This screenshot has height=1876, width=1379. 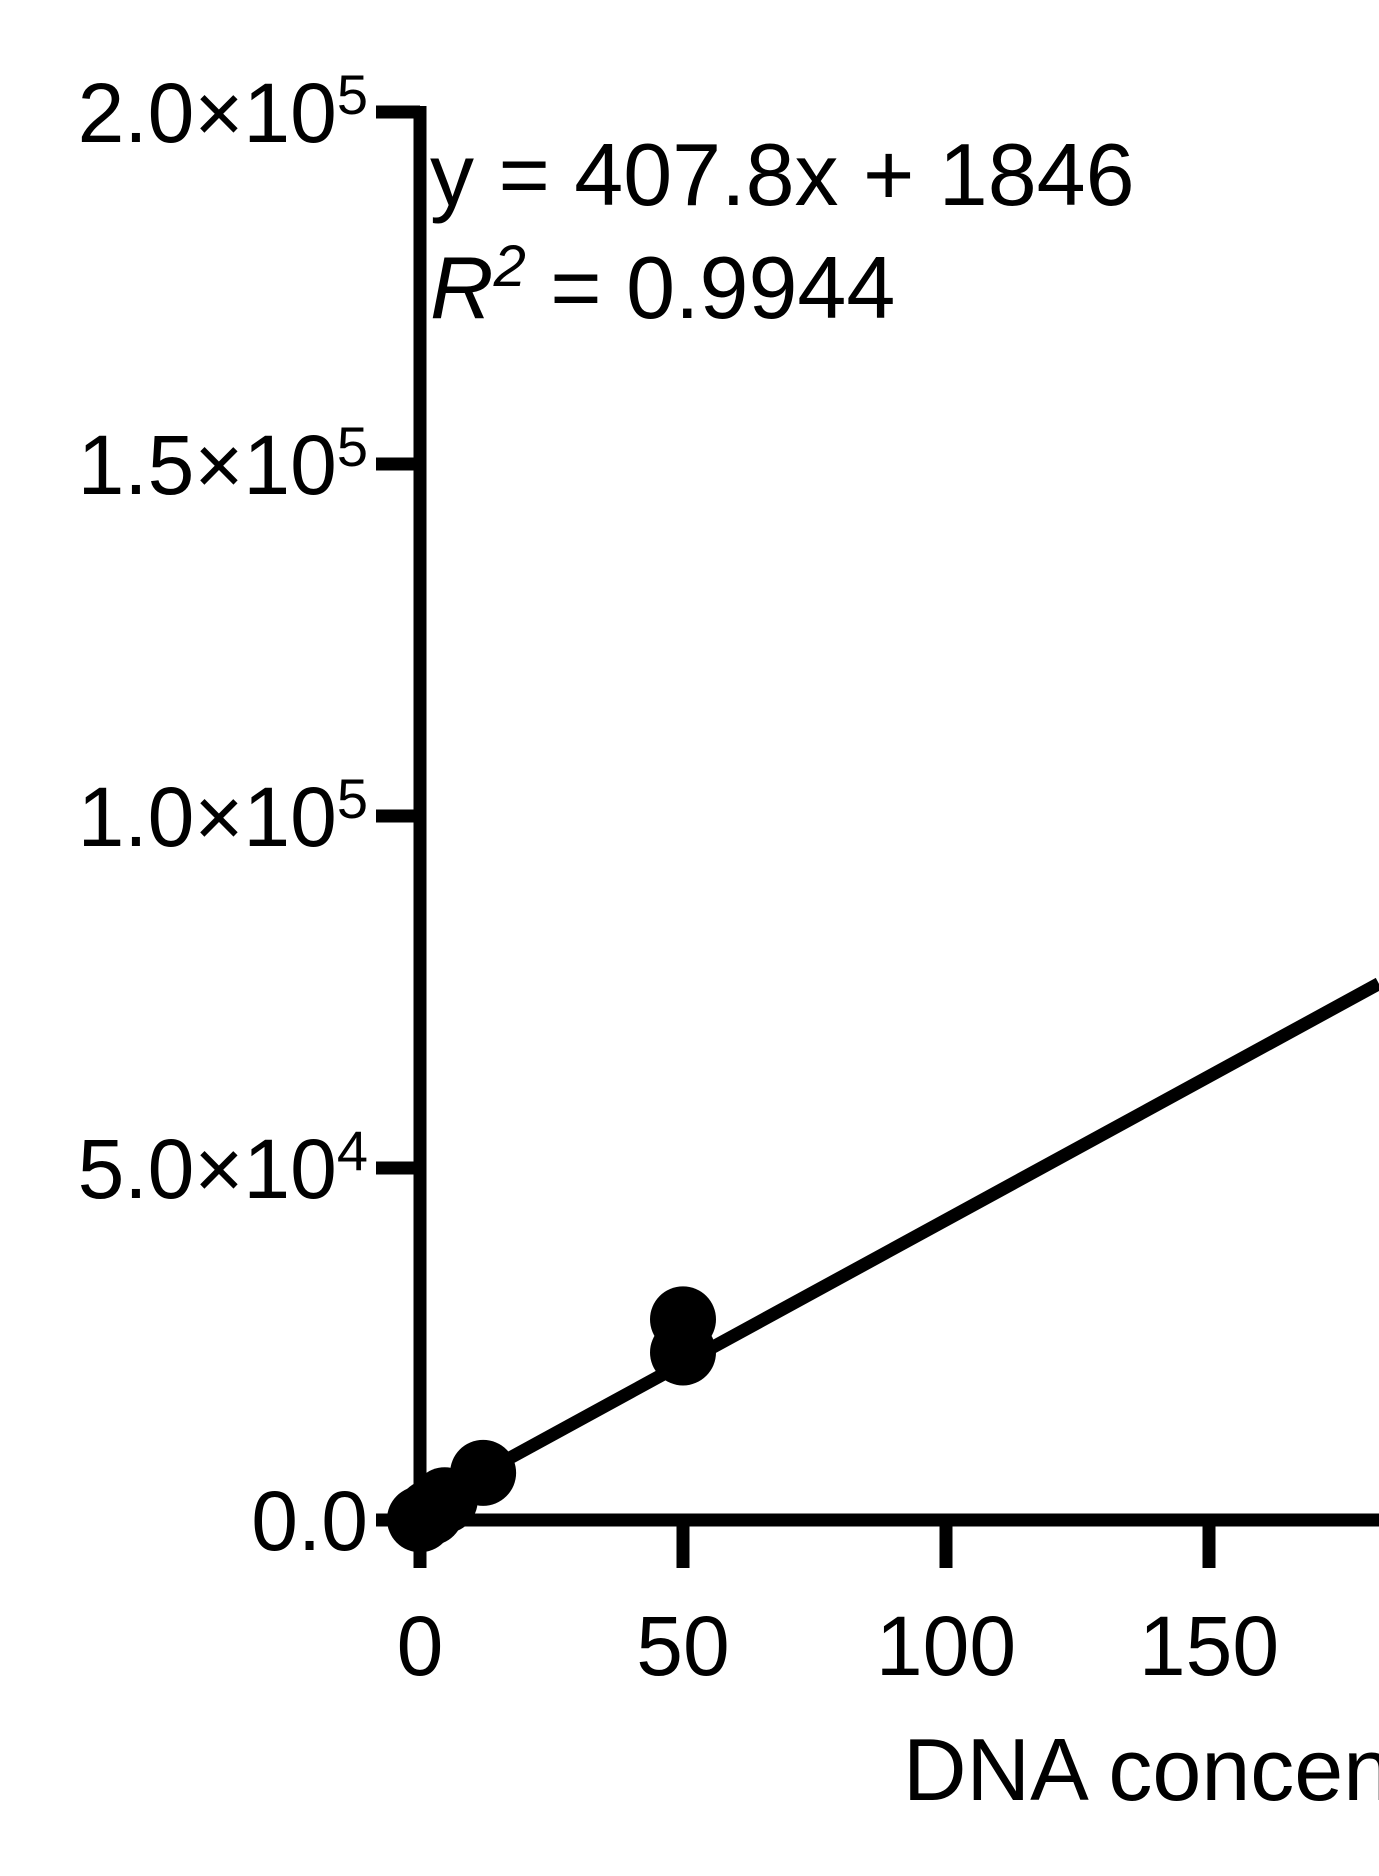 I want to click on y-tick-label: 1.0×105, so click(x=223, y=815).